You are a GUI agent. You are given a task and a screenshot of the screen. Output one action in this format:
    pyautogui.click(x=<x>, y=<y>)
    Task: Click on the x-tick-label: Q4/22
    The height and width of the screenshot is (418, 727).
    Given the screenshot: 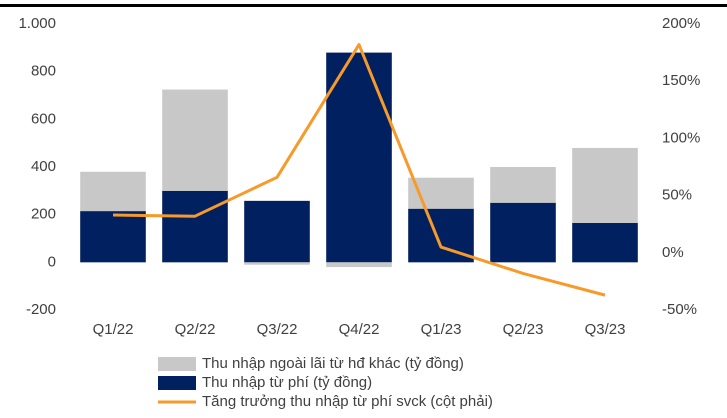 What is the action you would take?
    pyautogui.click(x=359, y=329)
    